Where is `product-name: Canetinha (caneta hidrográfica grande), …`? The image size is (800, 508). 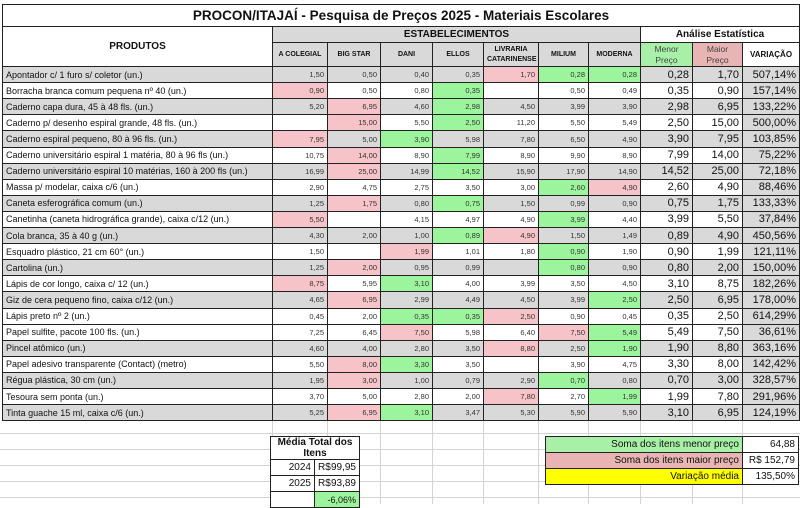
product-name: Canetinha (caneta hidrográfica grande), … is located at coordinates (137, 219).